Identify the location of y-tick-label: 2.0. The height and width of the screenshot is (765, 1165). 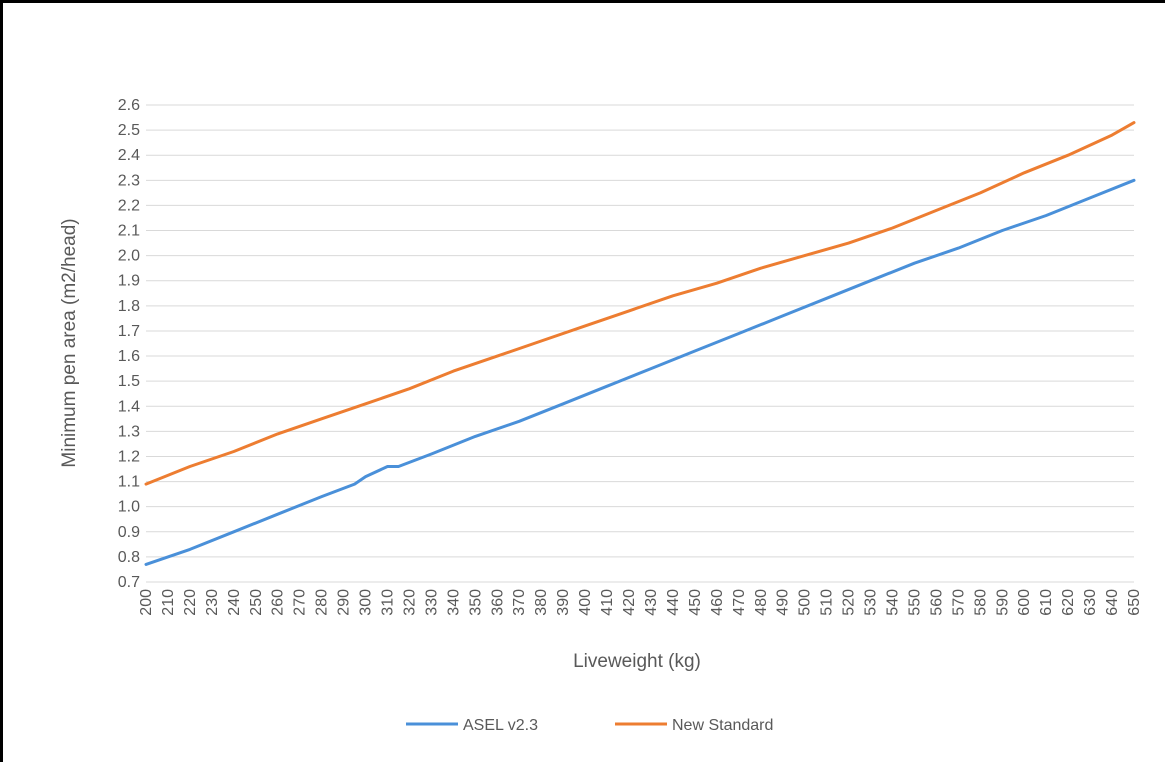
(129, 256).